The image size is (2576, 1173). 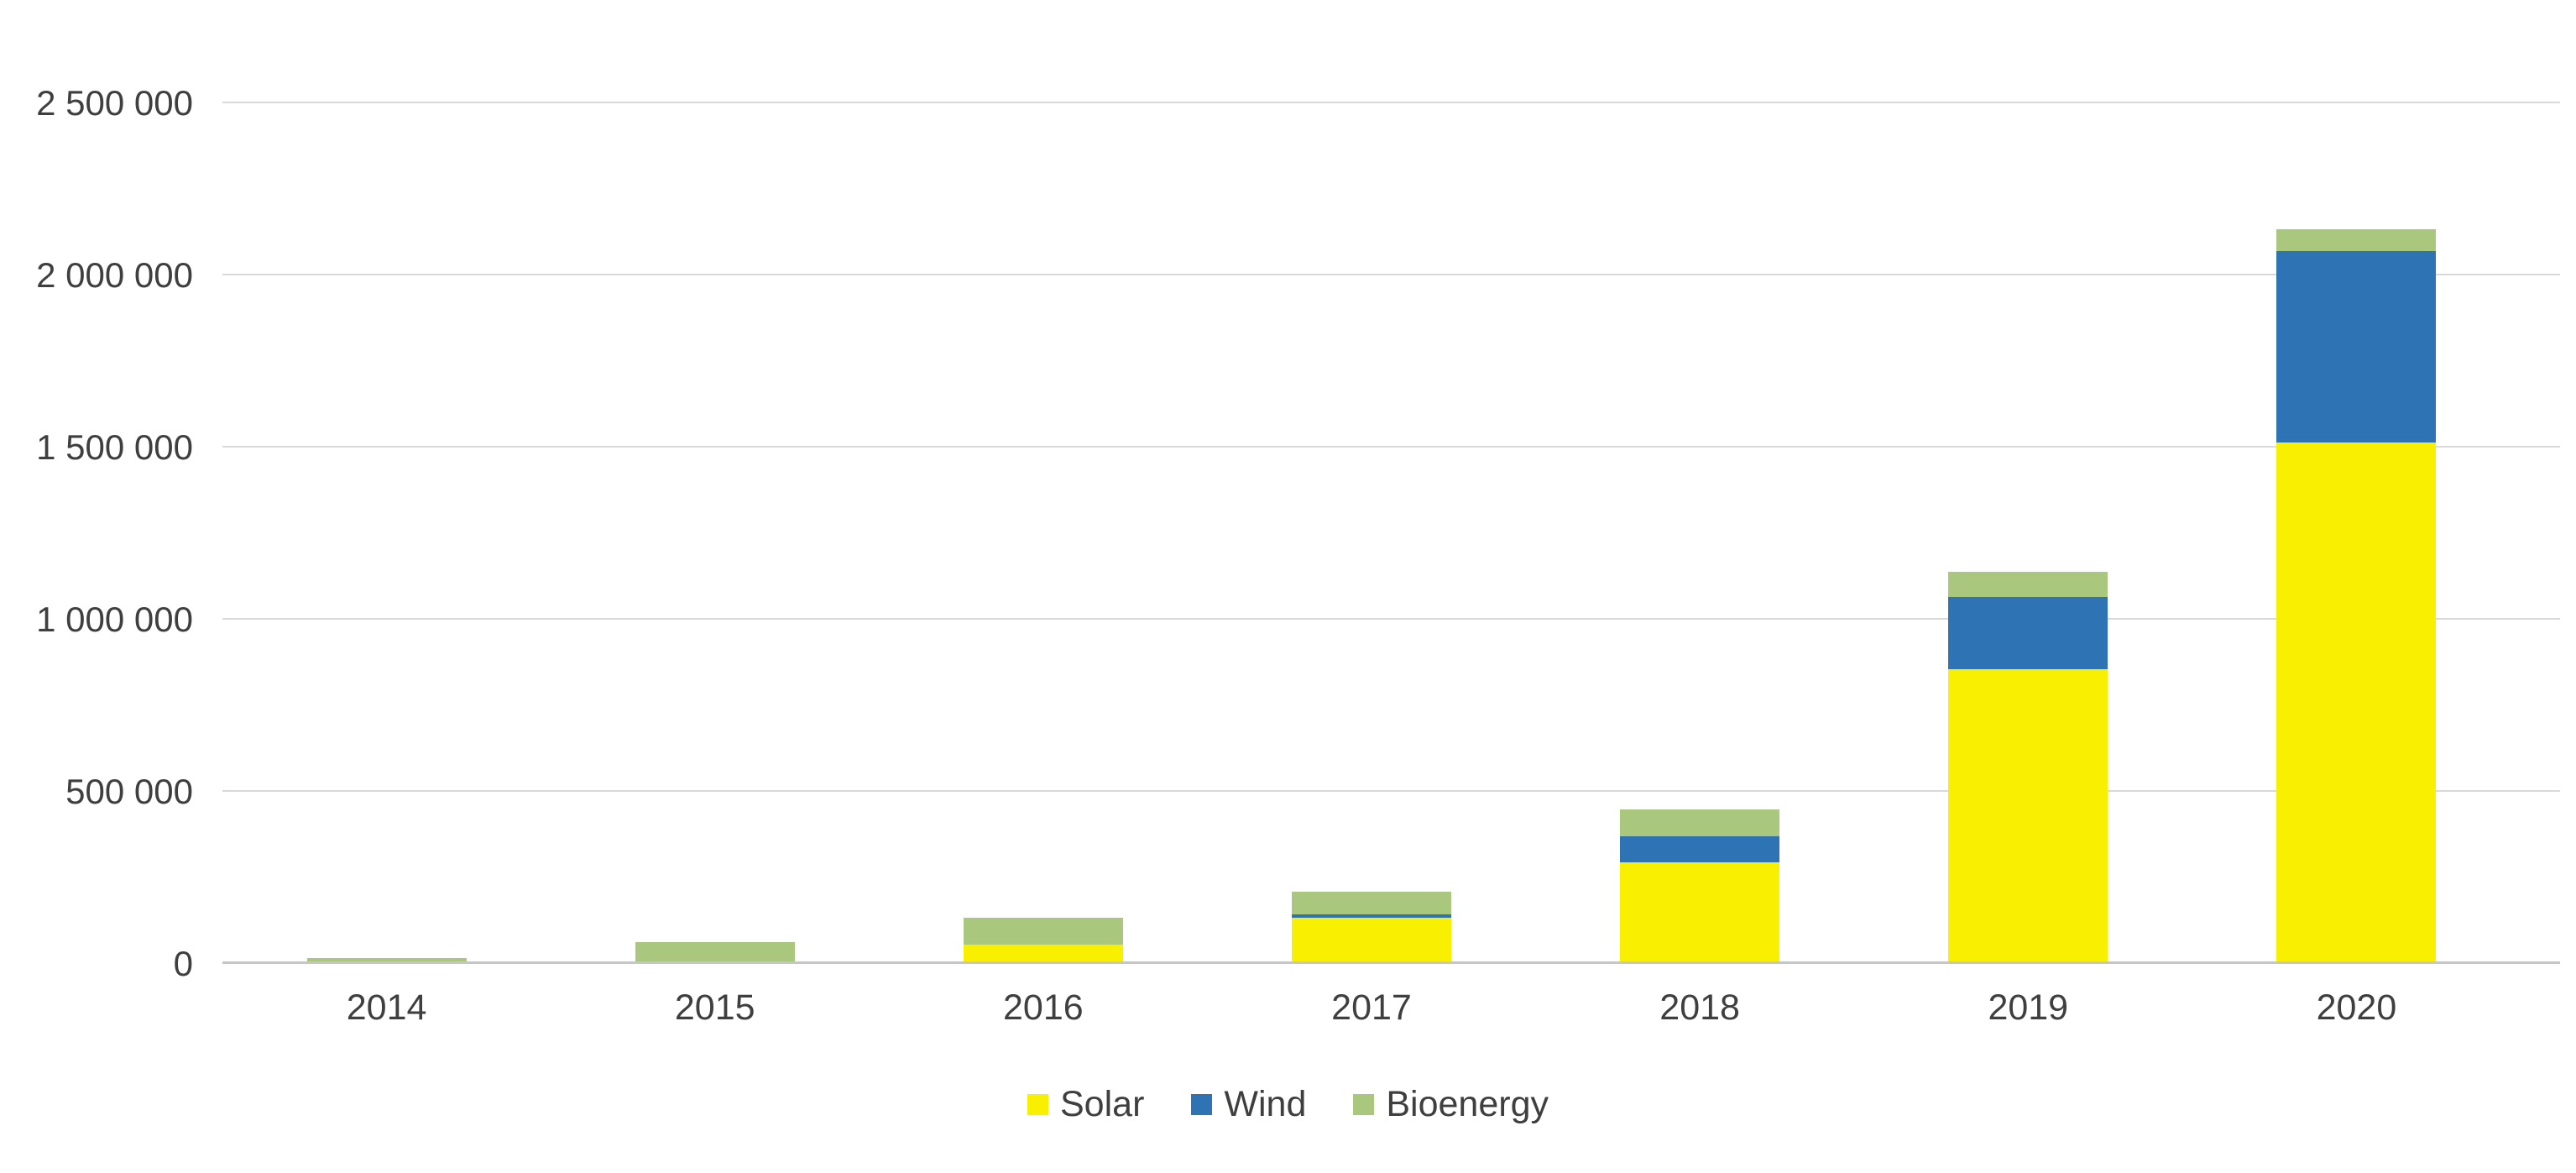 I want to click on bar-column-2015, so click(x=715, y=507).